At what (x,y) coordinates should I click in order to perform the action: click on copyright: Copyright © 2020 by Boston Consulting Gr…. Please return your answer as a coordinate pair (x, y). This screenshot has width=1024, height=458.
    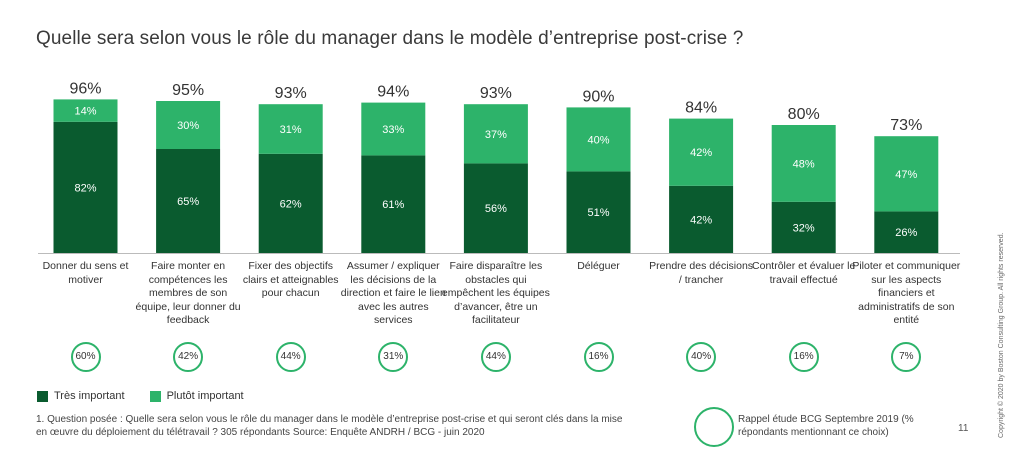
    Looking at the image, I should click on (1001, 335).